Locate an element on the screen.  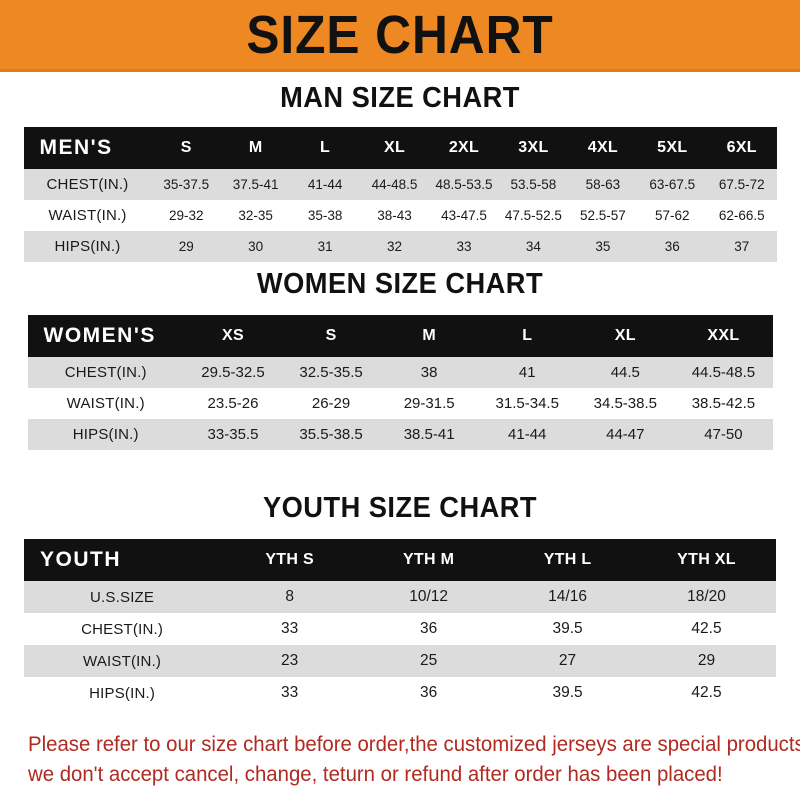
women-measurement-value: 29-31.5 is located at coordinates (429, 403).